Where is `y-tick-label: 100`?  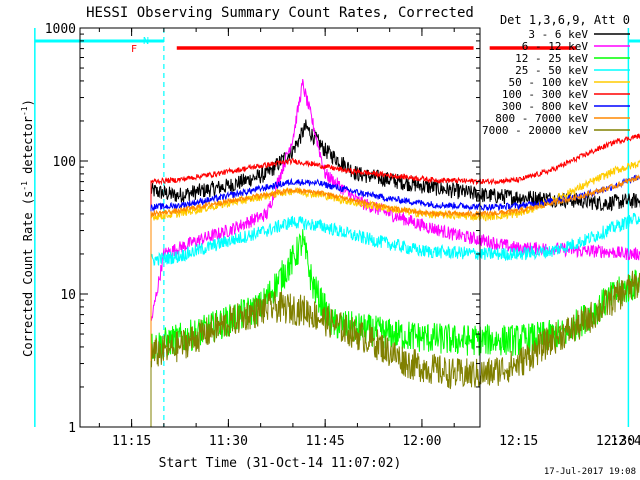
y-tick-label: 100 is located at coordinates (64, 162).